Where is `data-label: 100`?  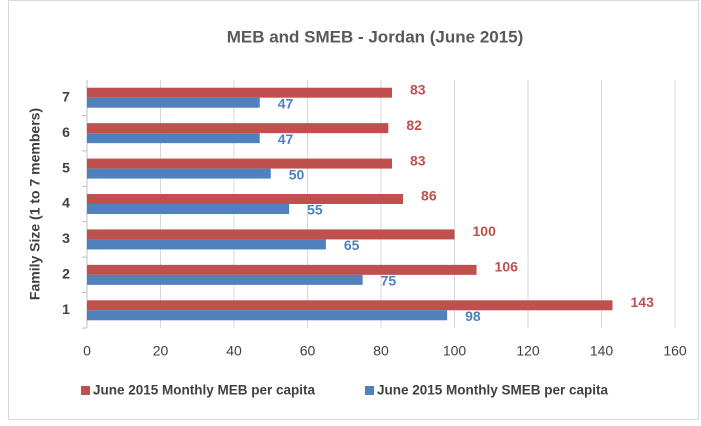 data-label: 100 is located at coordinates (485, 231).